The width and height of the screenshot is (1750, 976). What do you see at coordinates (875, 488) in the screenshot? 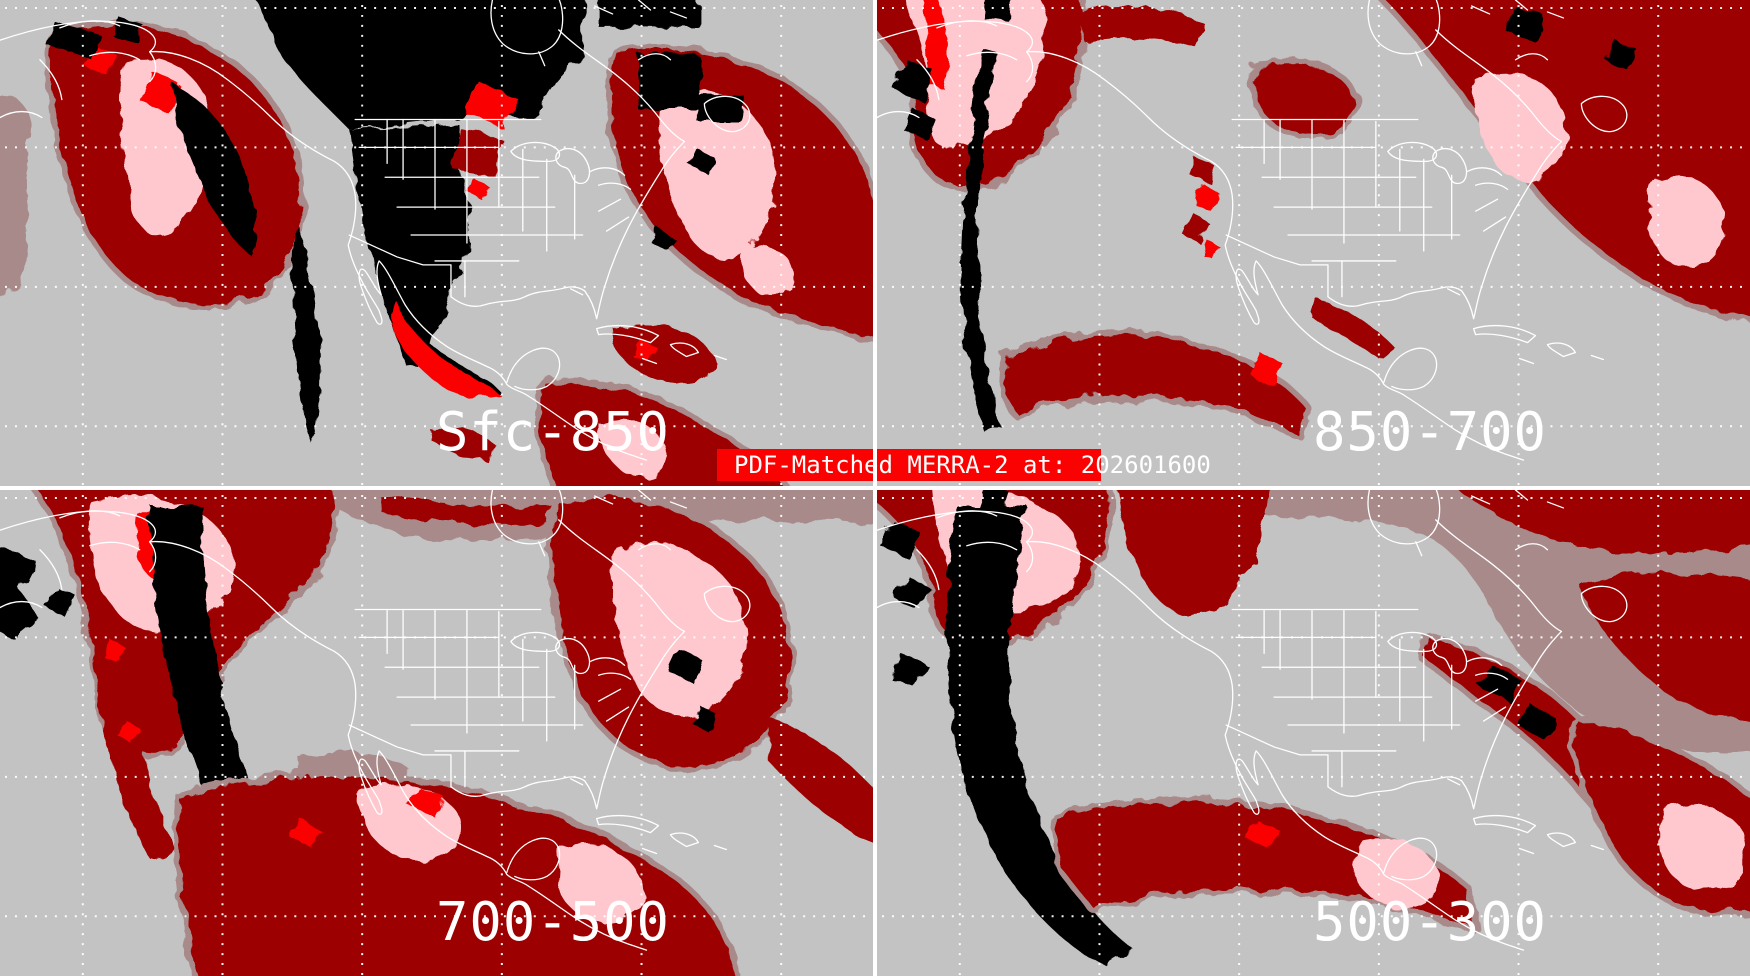
I see `panel-divider-horizontal` at bounding box center [875, 488].